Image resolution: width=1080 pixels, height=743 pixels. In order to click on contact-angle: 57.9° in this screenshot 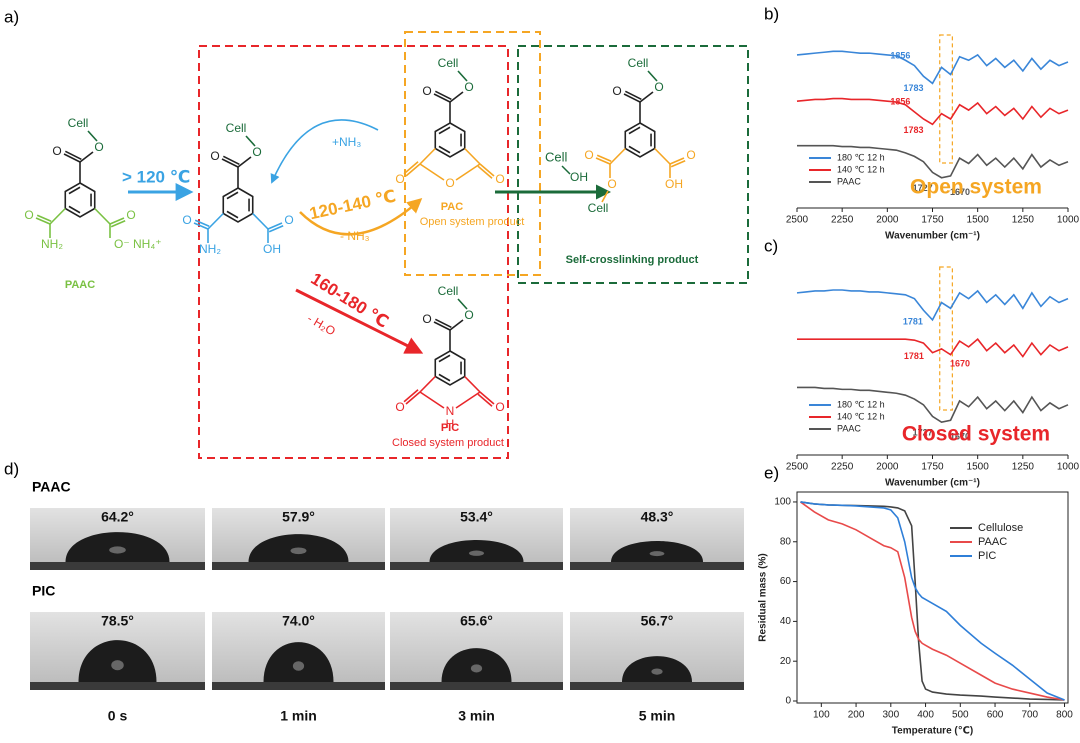, I will do `click(298, 517)`.